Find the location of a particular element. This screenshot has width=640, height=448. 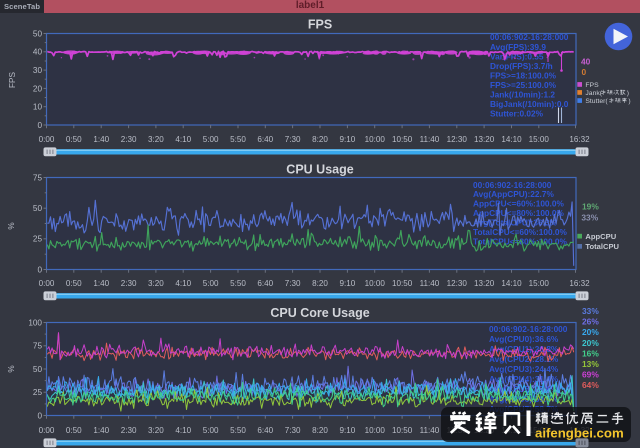

svg-text: FPS>=18:100.0% is located at coordinates (523, 75).